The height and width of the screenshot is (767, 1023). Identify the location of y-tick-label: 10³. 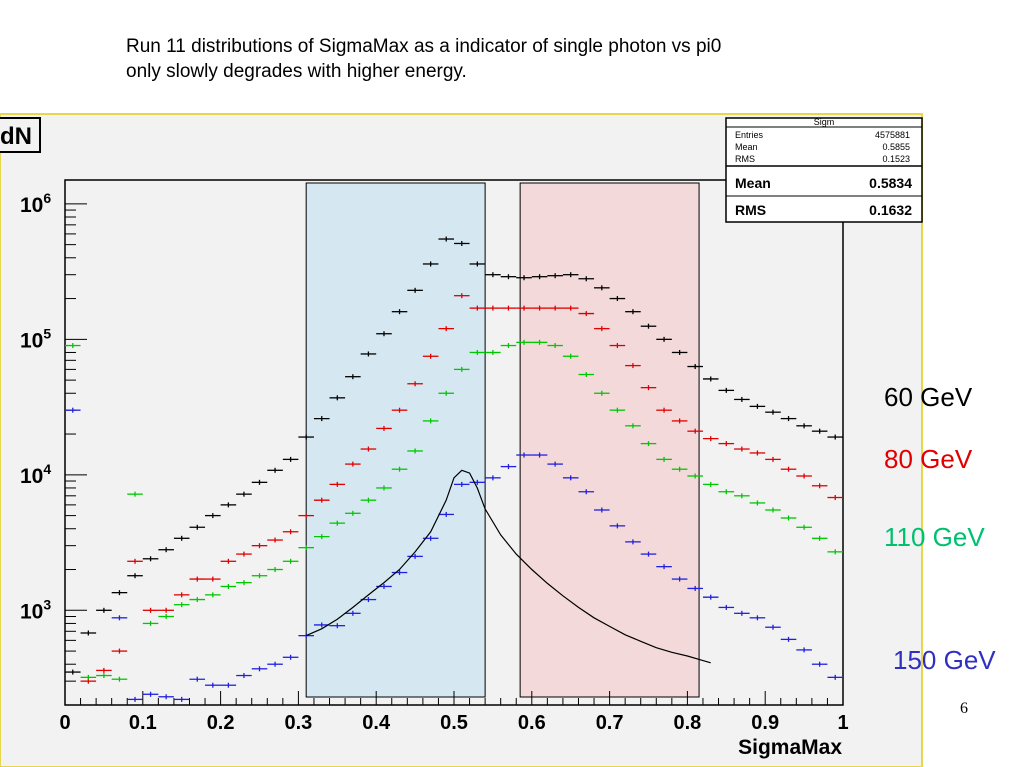
(35, 609).